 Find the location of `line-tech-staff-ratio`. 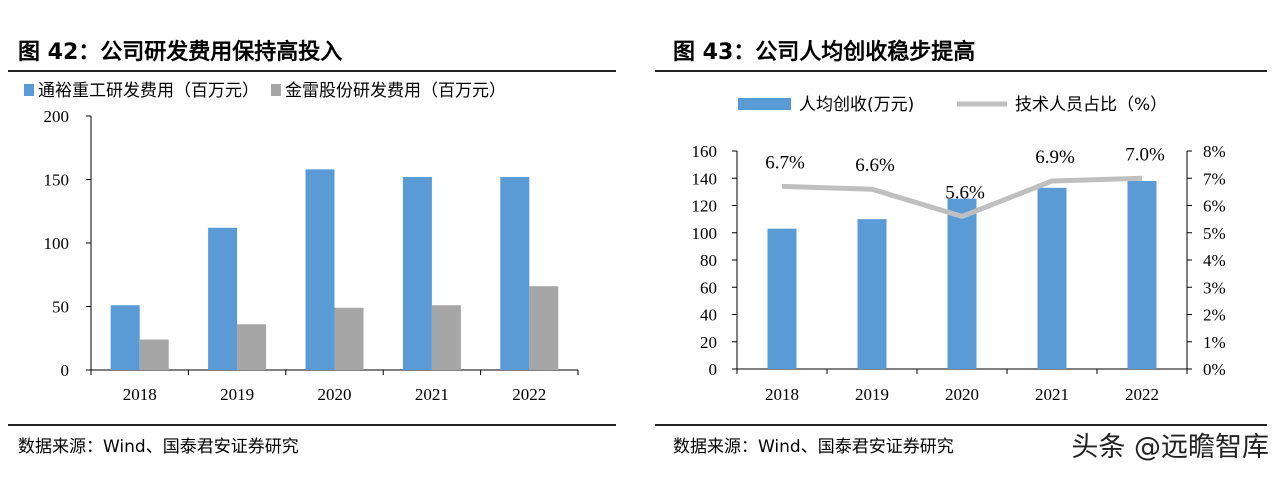

line-tech-staff-ratio is located at coordinates (962, 197).